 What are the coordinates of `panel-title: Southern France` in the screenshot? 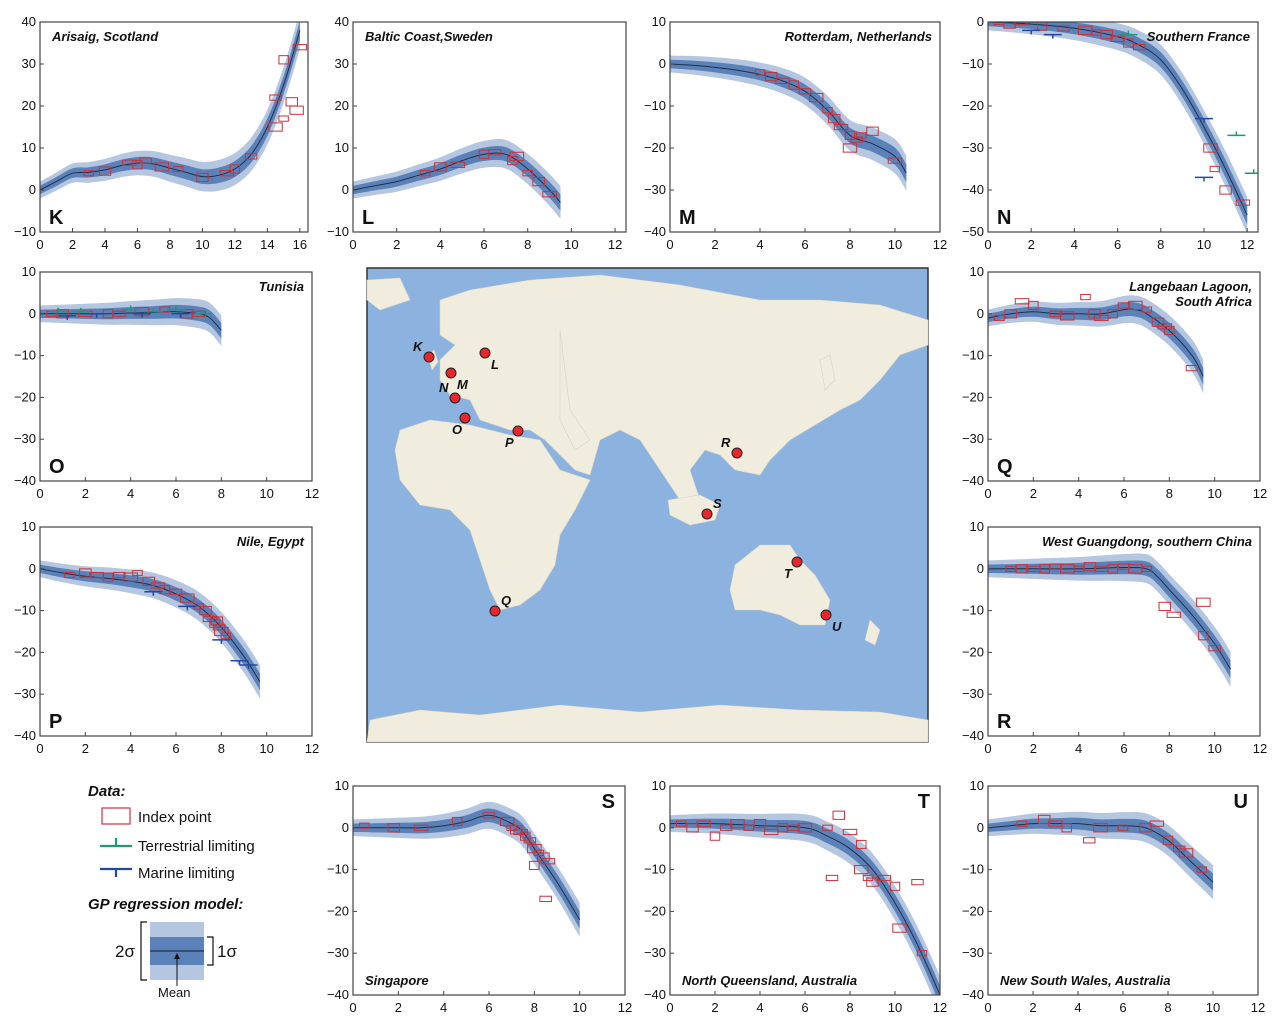 It's located at (1198, 36).